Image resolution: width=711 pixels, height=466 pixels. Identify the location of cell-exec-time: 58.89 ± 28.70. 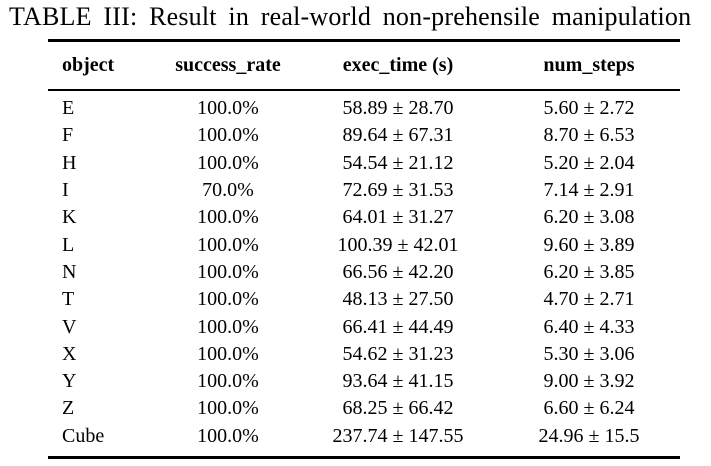
(398, 108).